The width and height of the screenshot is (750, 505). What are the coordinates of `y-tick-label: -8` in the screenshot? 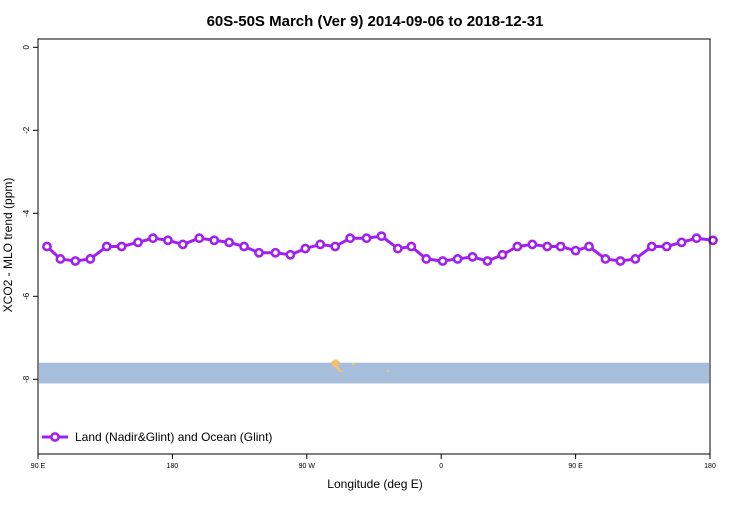 It's located at (26, 379).